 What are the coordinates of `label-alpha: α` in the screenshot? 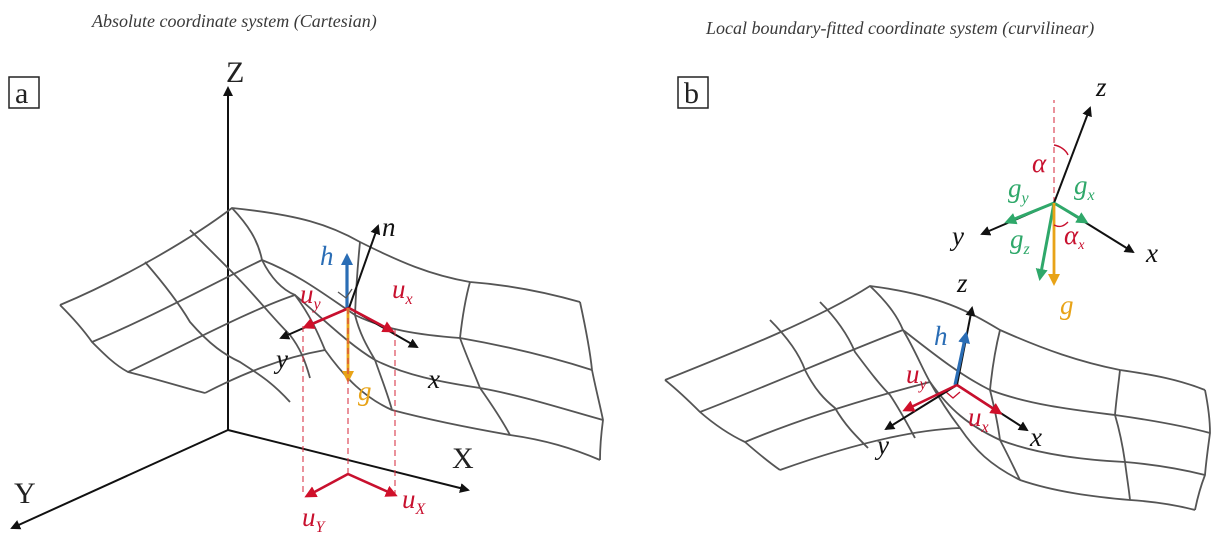 It's located at (1039, 163).